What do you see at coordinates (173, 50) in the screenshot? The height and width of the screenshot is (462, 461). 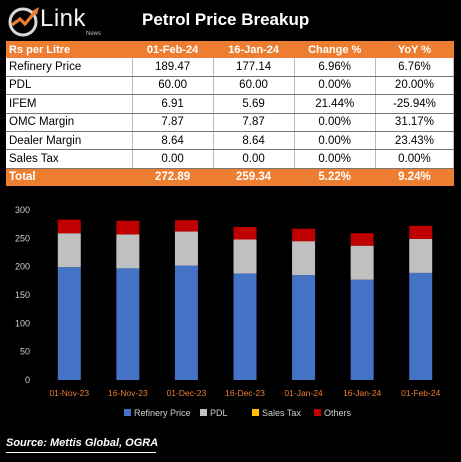 I see `column-header: 01-Feb-24` at bounding box center [173, 50].